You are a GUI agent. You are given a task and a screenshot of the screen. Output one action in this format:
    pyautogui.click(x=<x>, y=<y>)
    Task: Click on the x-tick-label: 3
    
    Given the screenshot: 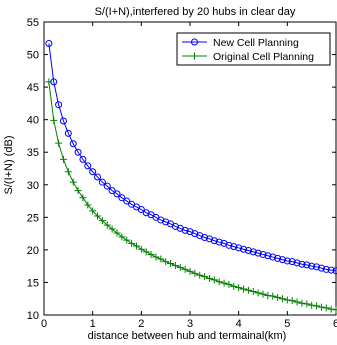 What is the action you would take?
    pyautogui.click(x=190, y=324)
    